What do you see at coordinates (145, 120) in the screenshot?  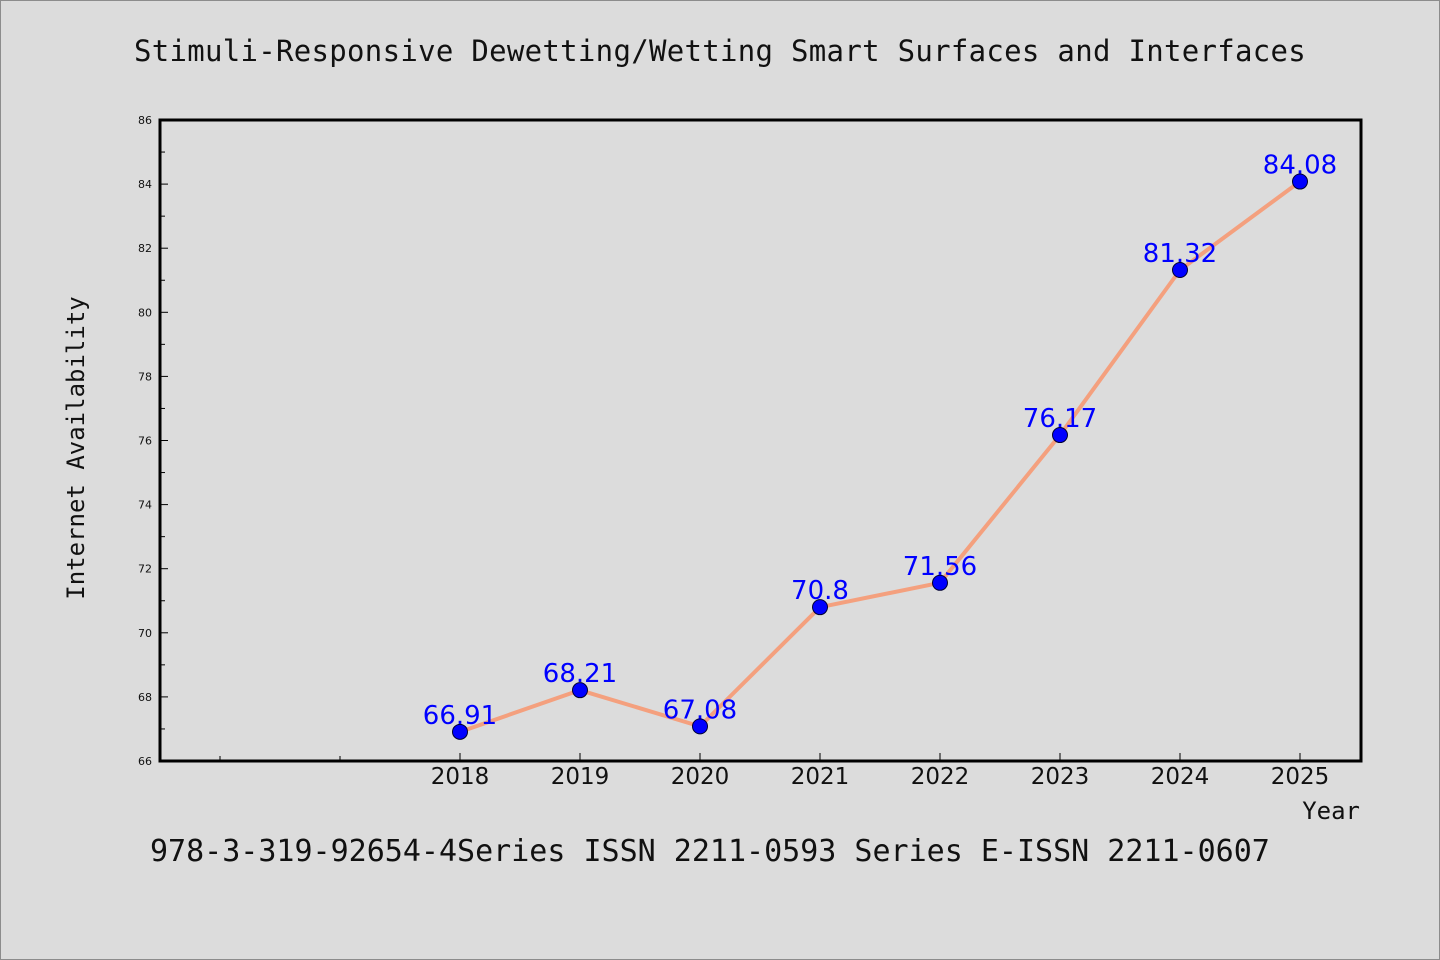 I see `y-tick-label: 86` at bounding box center [145, 120].